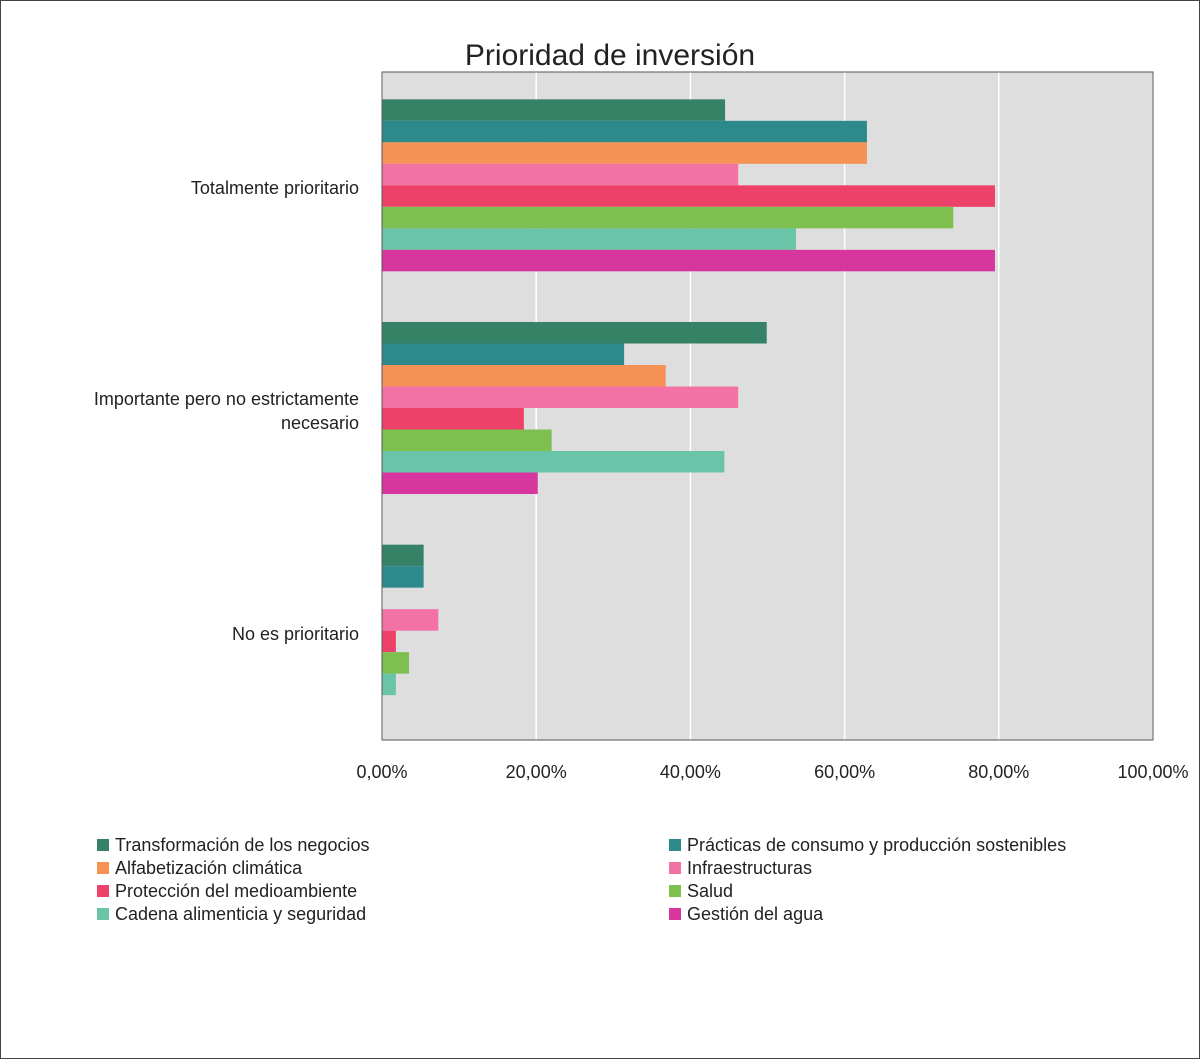 Image resolution: width=1200 pixels, height=1059 pixels. What do you see at coordinates (381, 772) in the screenshot?
I see `x-tick-label: 0,00%` at bounding box center [381, 772].